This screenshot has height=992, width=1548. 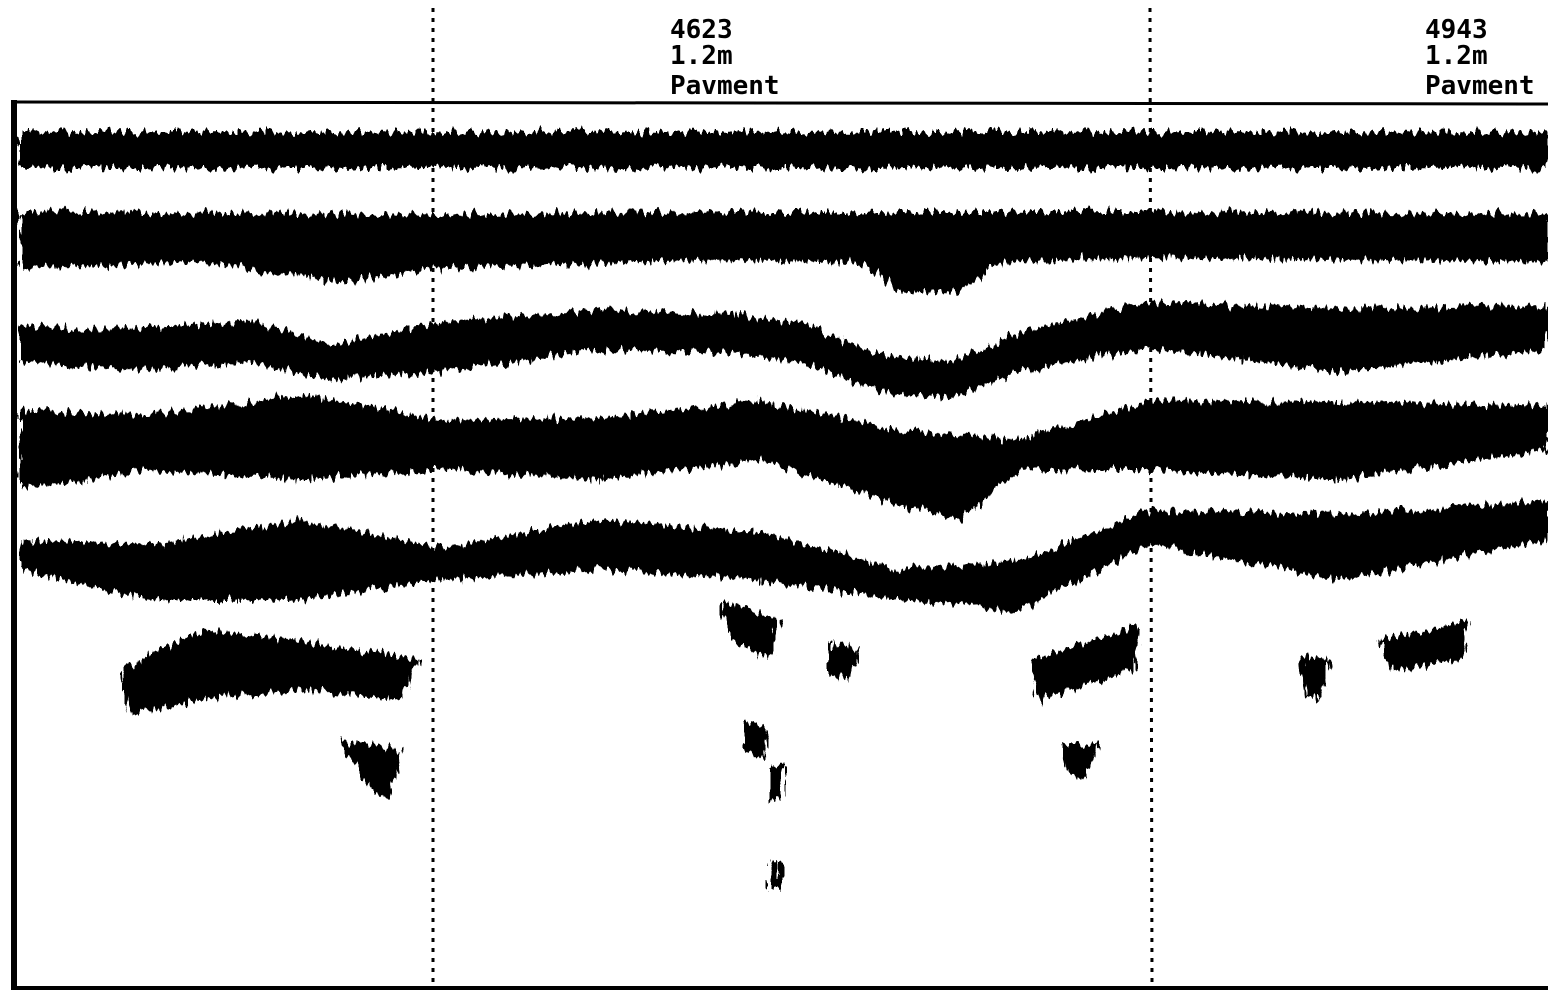 I want to click on station-label: 4623, so click(x=701, y=30).